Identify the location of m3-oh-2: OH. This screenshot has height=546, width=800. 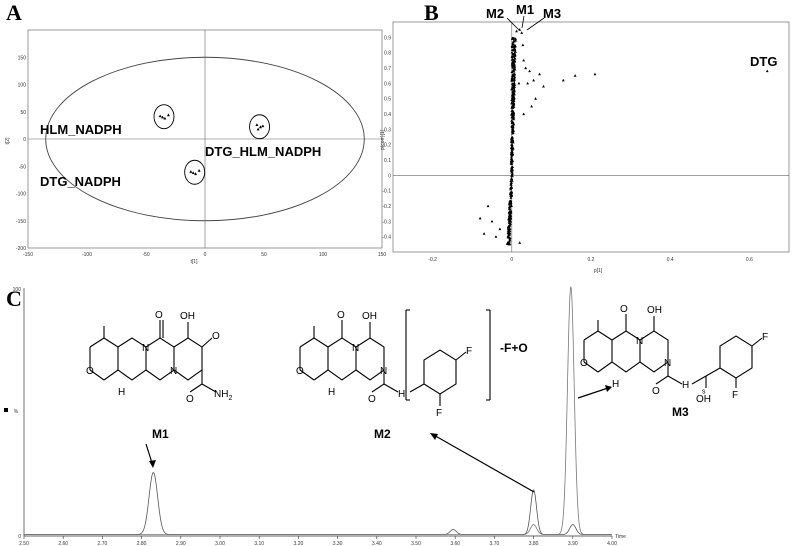
(703, 399).